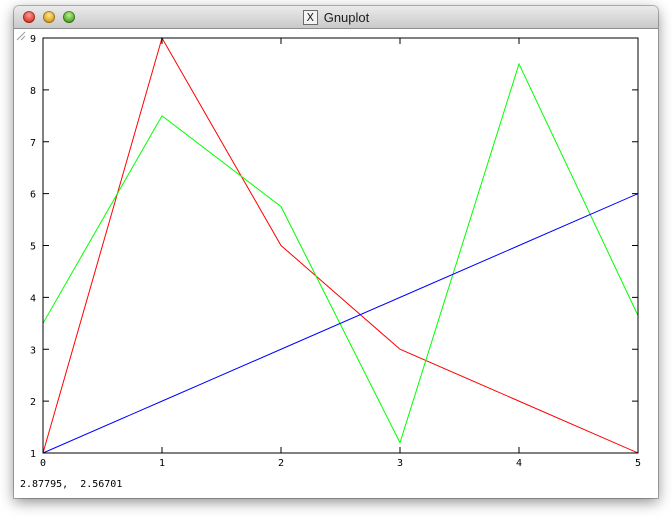 The height and width of the screenshot is (517, 672). I want to click on title-bar: X Gnuplot, so click(336, 17).